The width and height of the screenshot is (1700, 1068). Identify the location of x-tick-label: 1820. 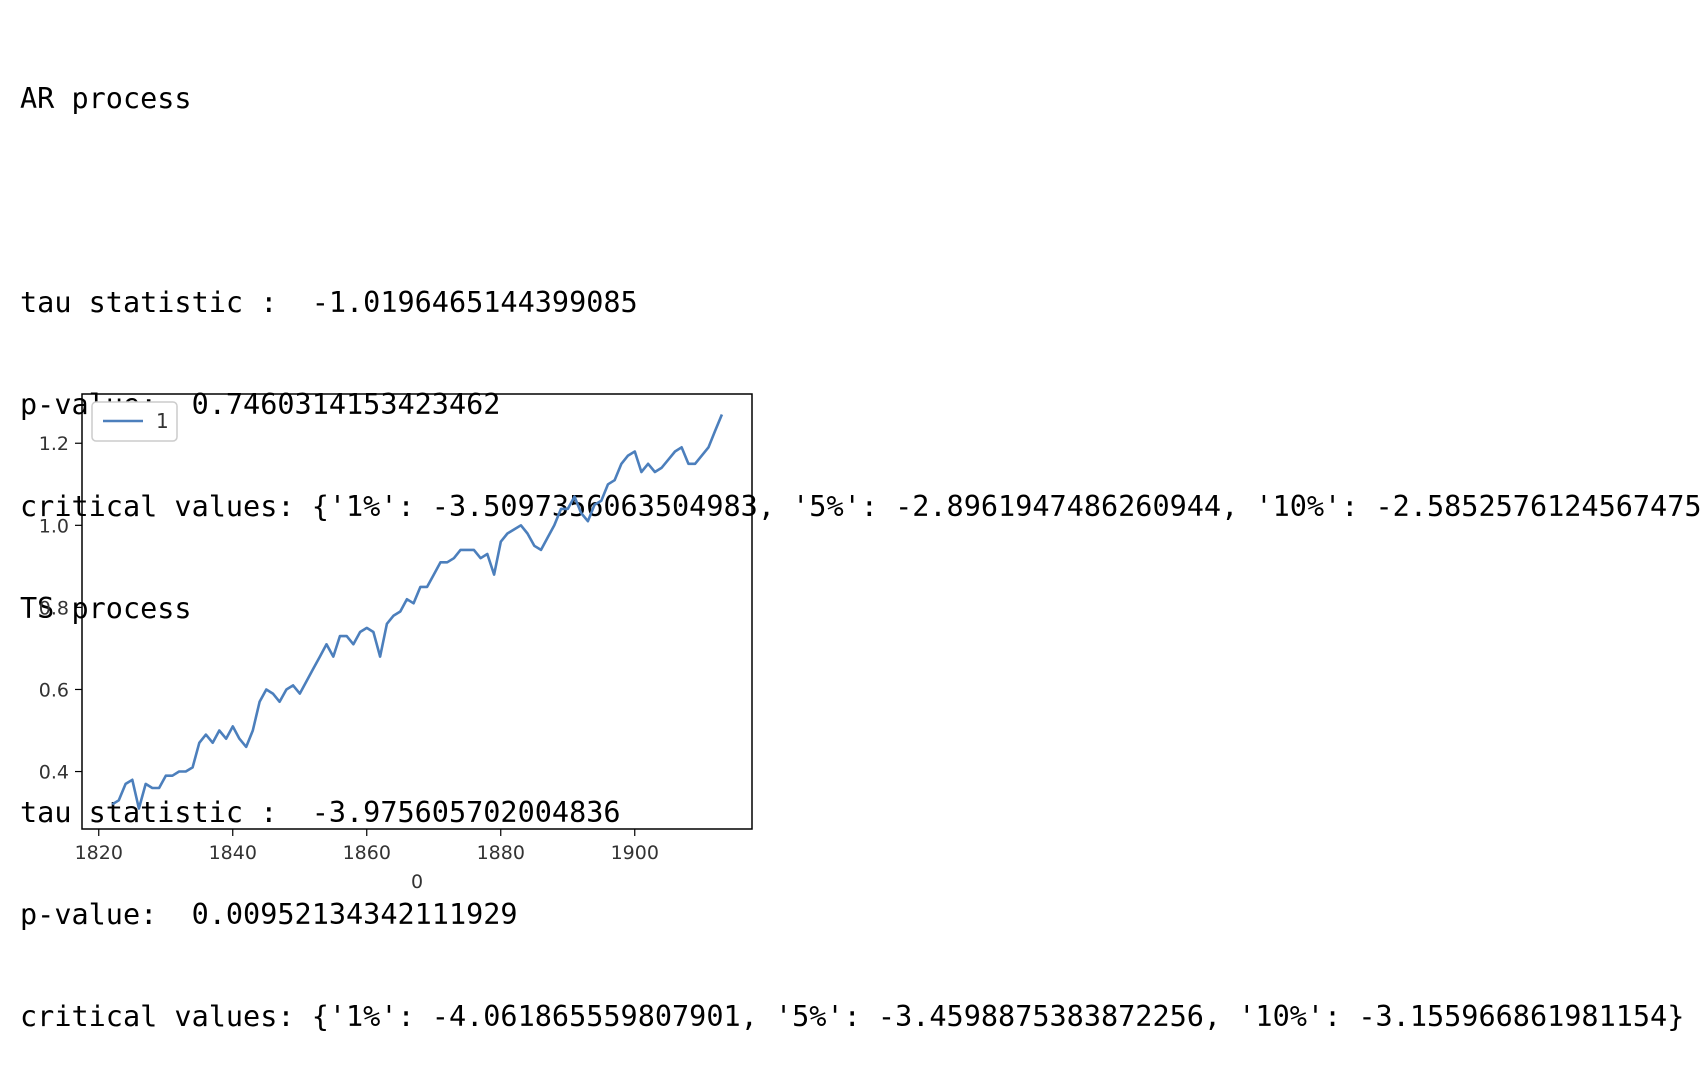
(99, 853).